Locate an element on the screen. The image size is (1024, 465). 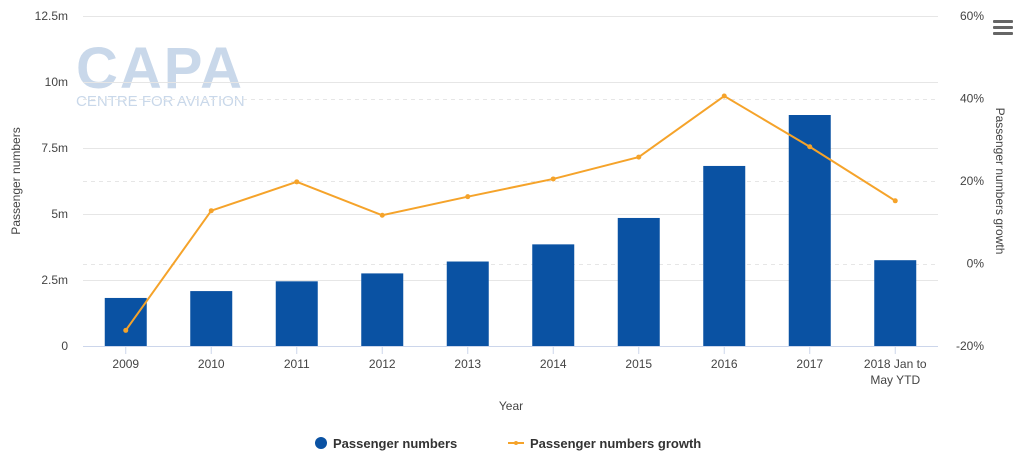
legend-item-bars: Passenger numbers is located at coordinates (386, 443).